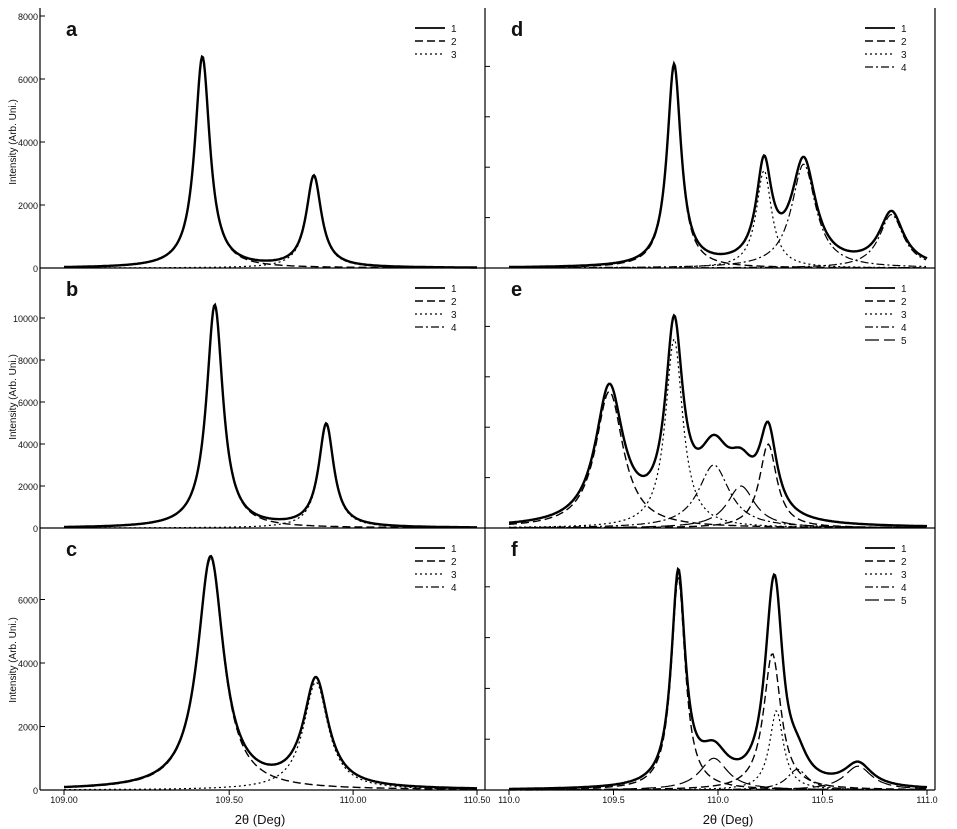  I want to click on legend-label-b-3: 3, so click(454, 315).